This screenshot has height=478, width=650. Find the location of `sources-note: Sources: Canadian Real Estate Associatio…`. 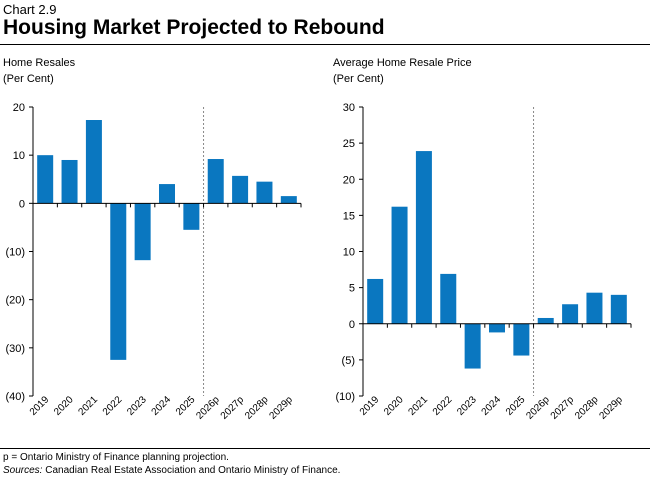

sources-note: Sources: Canadian Real Estate Associatio… is located at coordinates (171, 470).